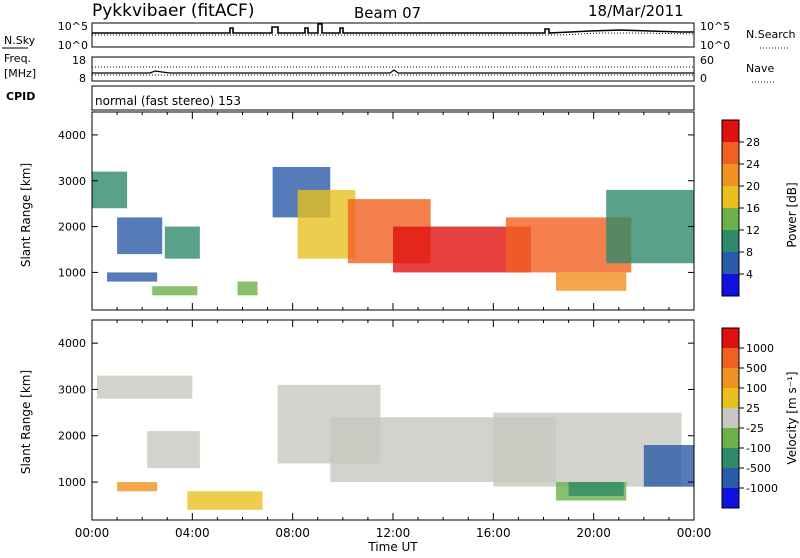 The width and height of the screenshot is (800, 558). What do you see at coordinates (756, 388) in the screenshot?
I see `velocity-colorbar-tick-label-2: 100` at bounding box center [756, 388].